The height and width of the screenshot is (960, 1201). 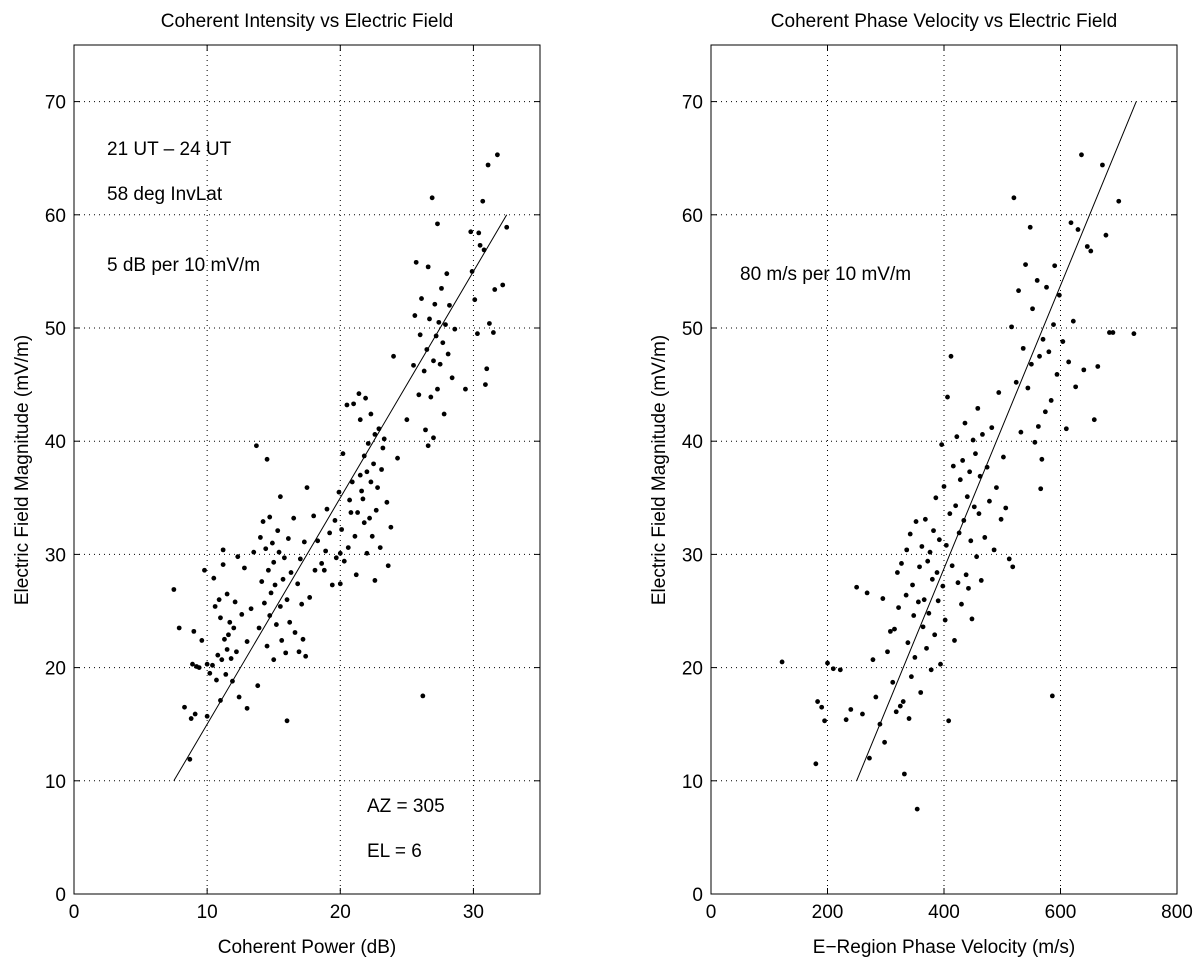 What do you see at coordinates (55, 103) in the screenshot?
I see `y-tick-label: 70` at bounding box center [55, 103].